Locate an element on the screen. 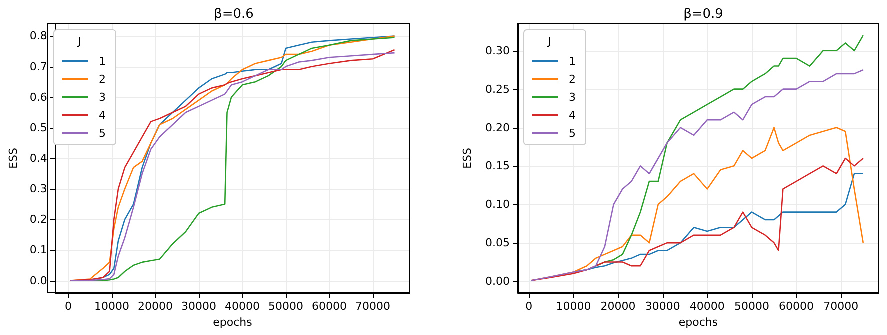 This screenshot has width=887, height=335. y-tick-label: 0.6 is located at coordinates (39, 97).